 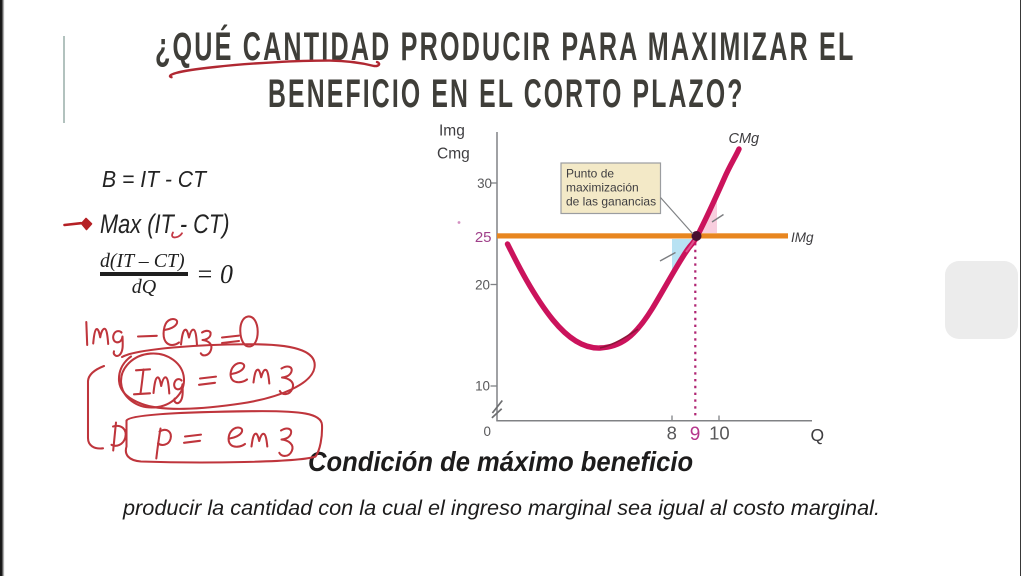 I want to click on svg-text: 30, so click(x=484, y=183).